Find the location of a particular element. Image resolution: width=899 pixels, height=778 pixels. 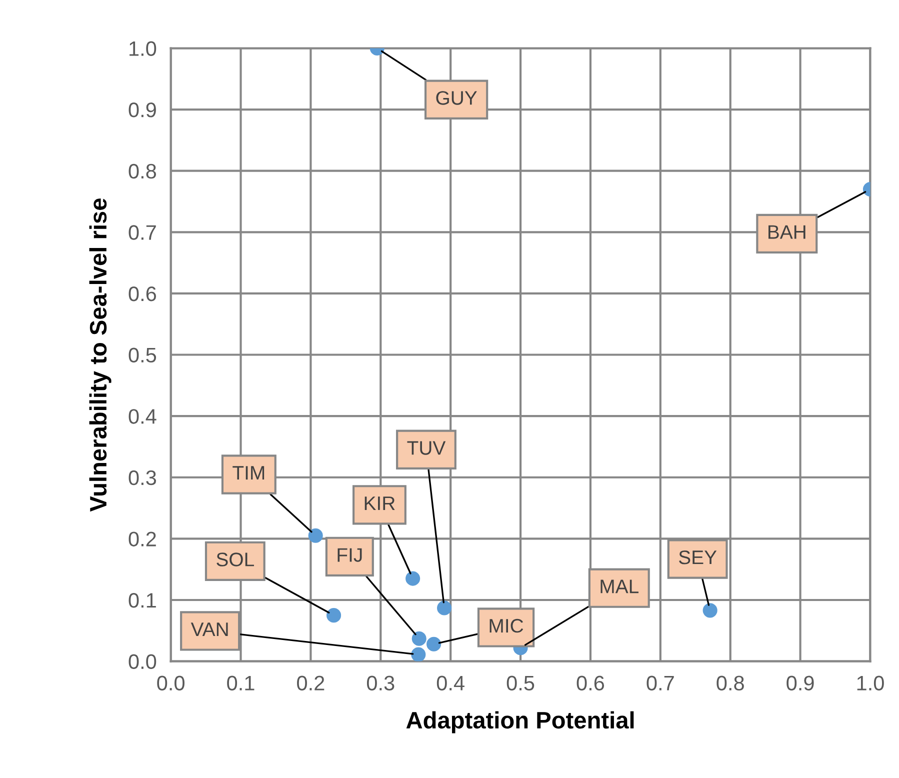

x-tick-label: 0.2 is located at coordinates (310, 683).